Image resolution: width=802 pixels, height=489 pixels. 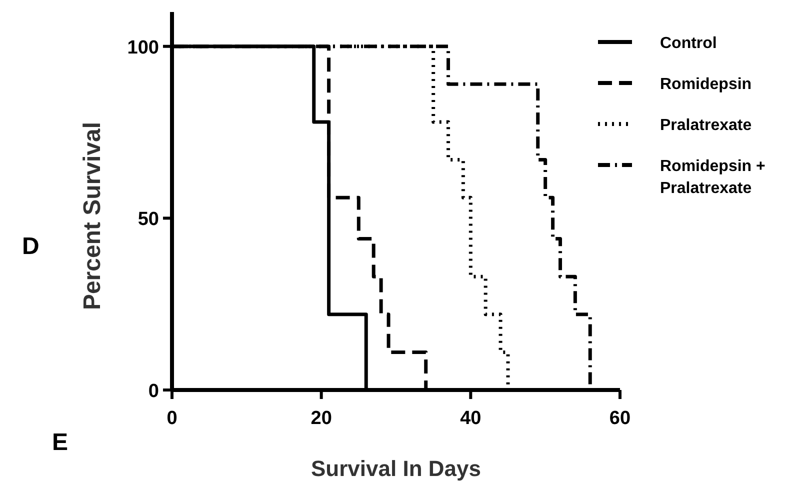 I want to click on legend-label: Romidepsin, so click(x=706, y=84).